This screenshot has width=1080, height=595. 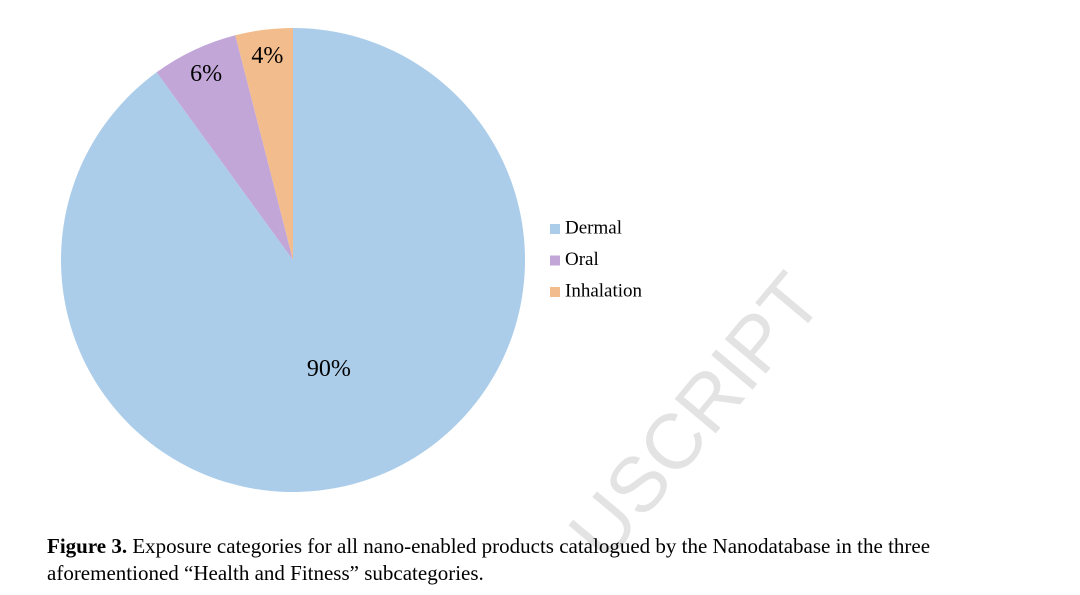 What do you see at coordinates (694, 415) in the screenshot?
I see `watermark: USCRIPT` at bounding box center [694, 415].